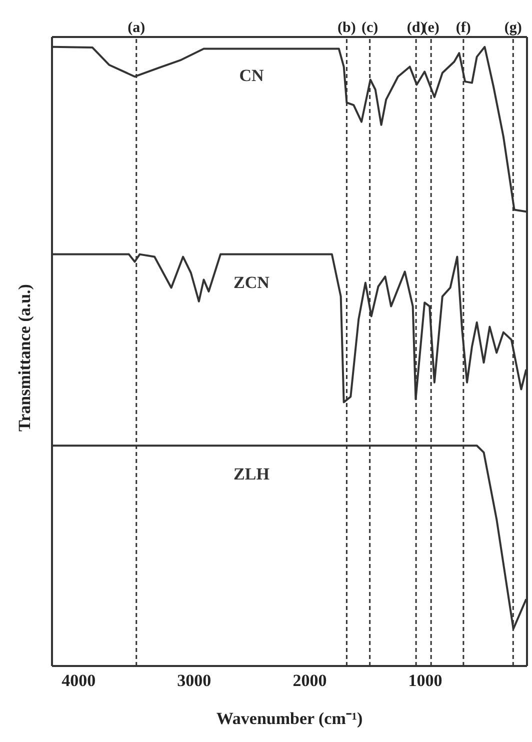 The width and height of the screenshot is (532, 742). I want to click on series-label: CN, so click(251, 75).